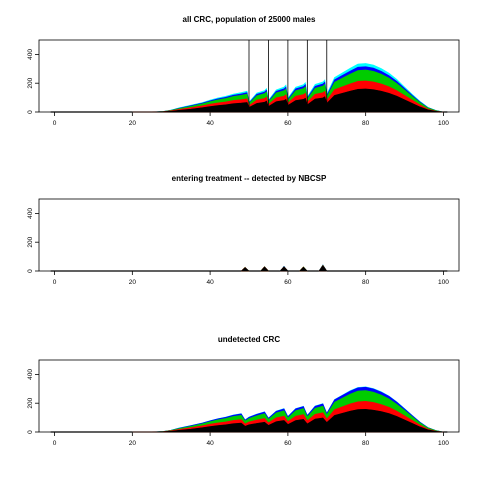 Image resolution: width=480 pixels, height=480 pixels. What do you see at coordinates (249, 235) in the screenshot?
I see `plot-frame` at bounding box center [249, 235].